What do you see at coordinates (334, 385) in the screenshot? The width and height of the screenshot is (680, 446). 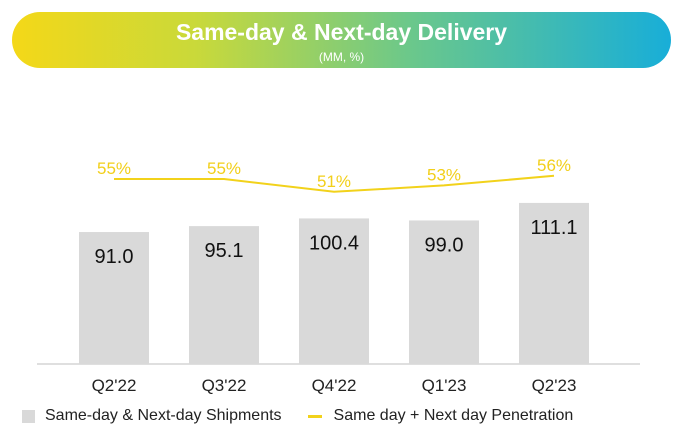 I see `x-tick-label: Q4'22` at bounding box center [334, 385].